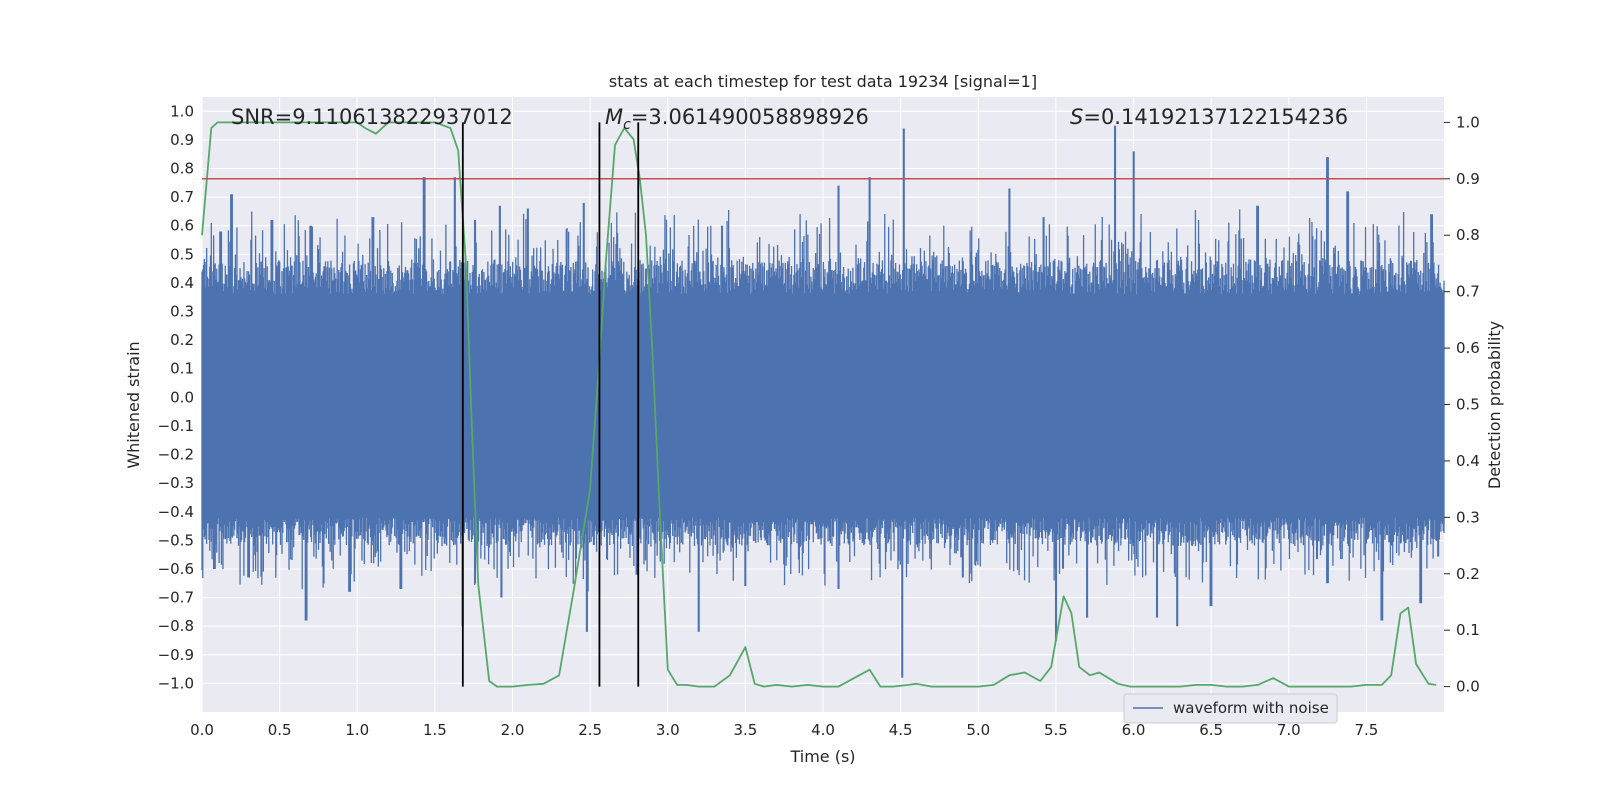  I want to click on y-tick-label: 0.9, so click(182, 140).